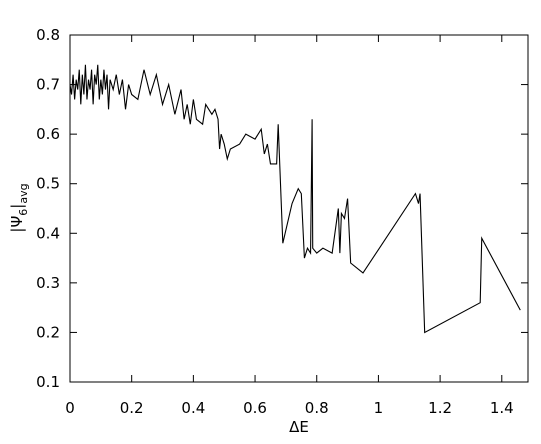 The image size is (541, 444). Describe the element at coordinates (48, 184) in the screenshot. I see `y-tick-label: 0.5` at that location.